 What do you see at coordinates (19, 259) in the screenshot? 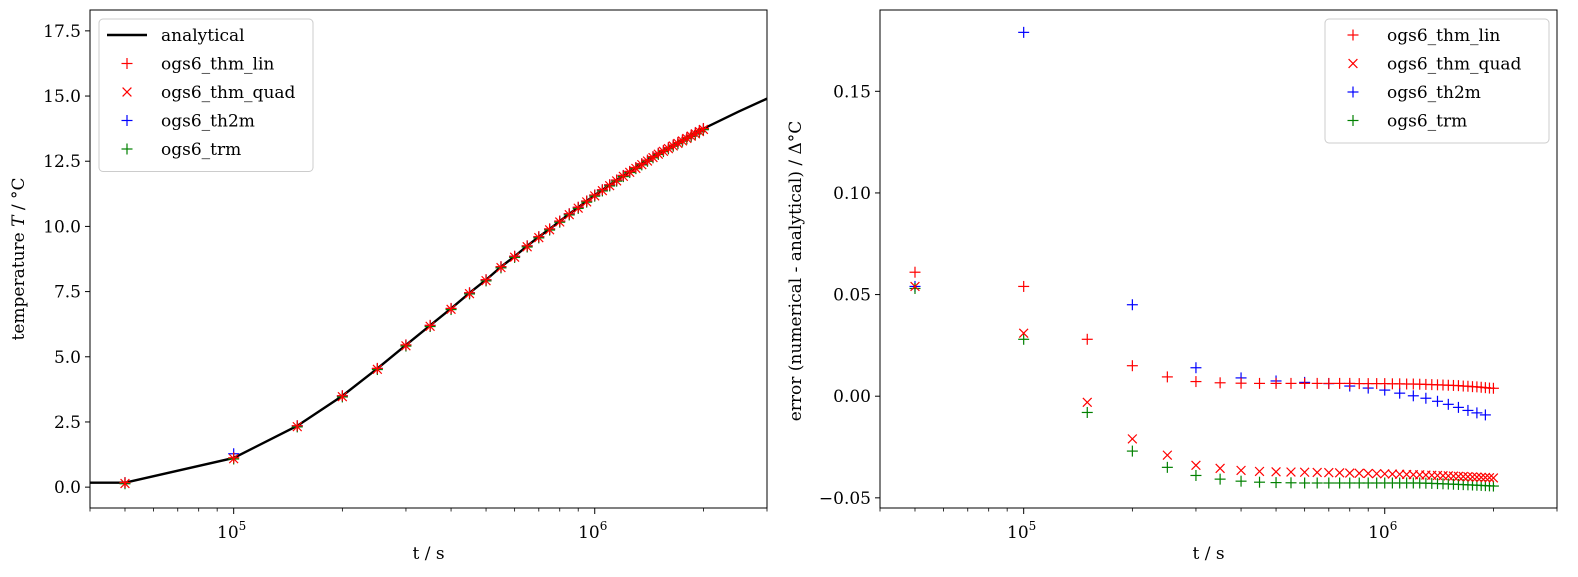
I see `temperature-y-axis-label: temperature T / °C` at bounding box center [19, 259].